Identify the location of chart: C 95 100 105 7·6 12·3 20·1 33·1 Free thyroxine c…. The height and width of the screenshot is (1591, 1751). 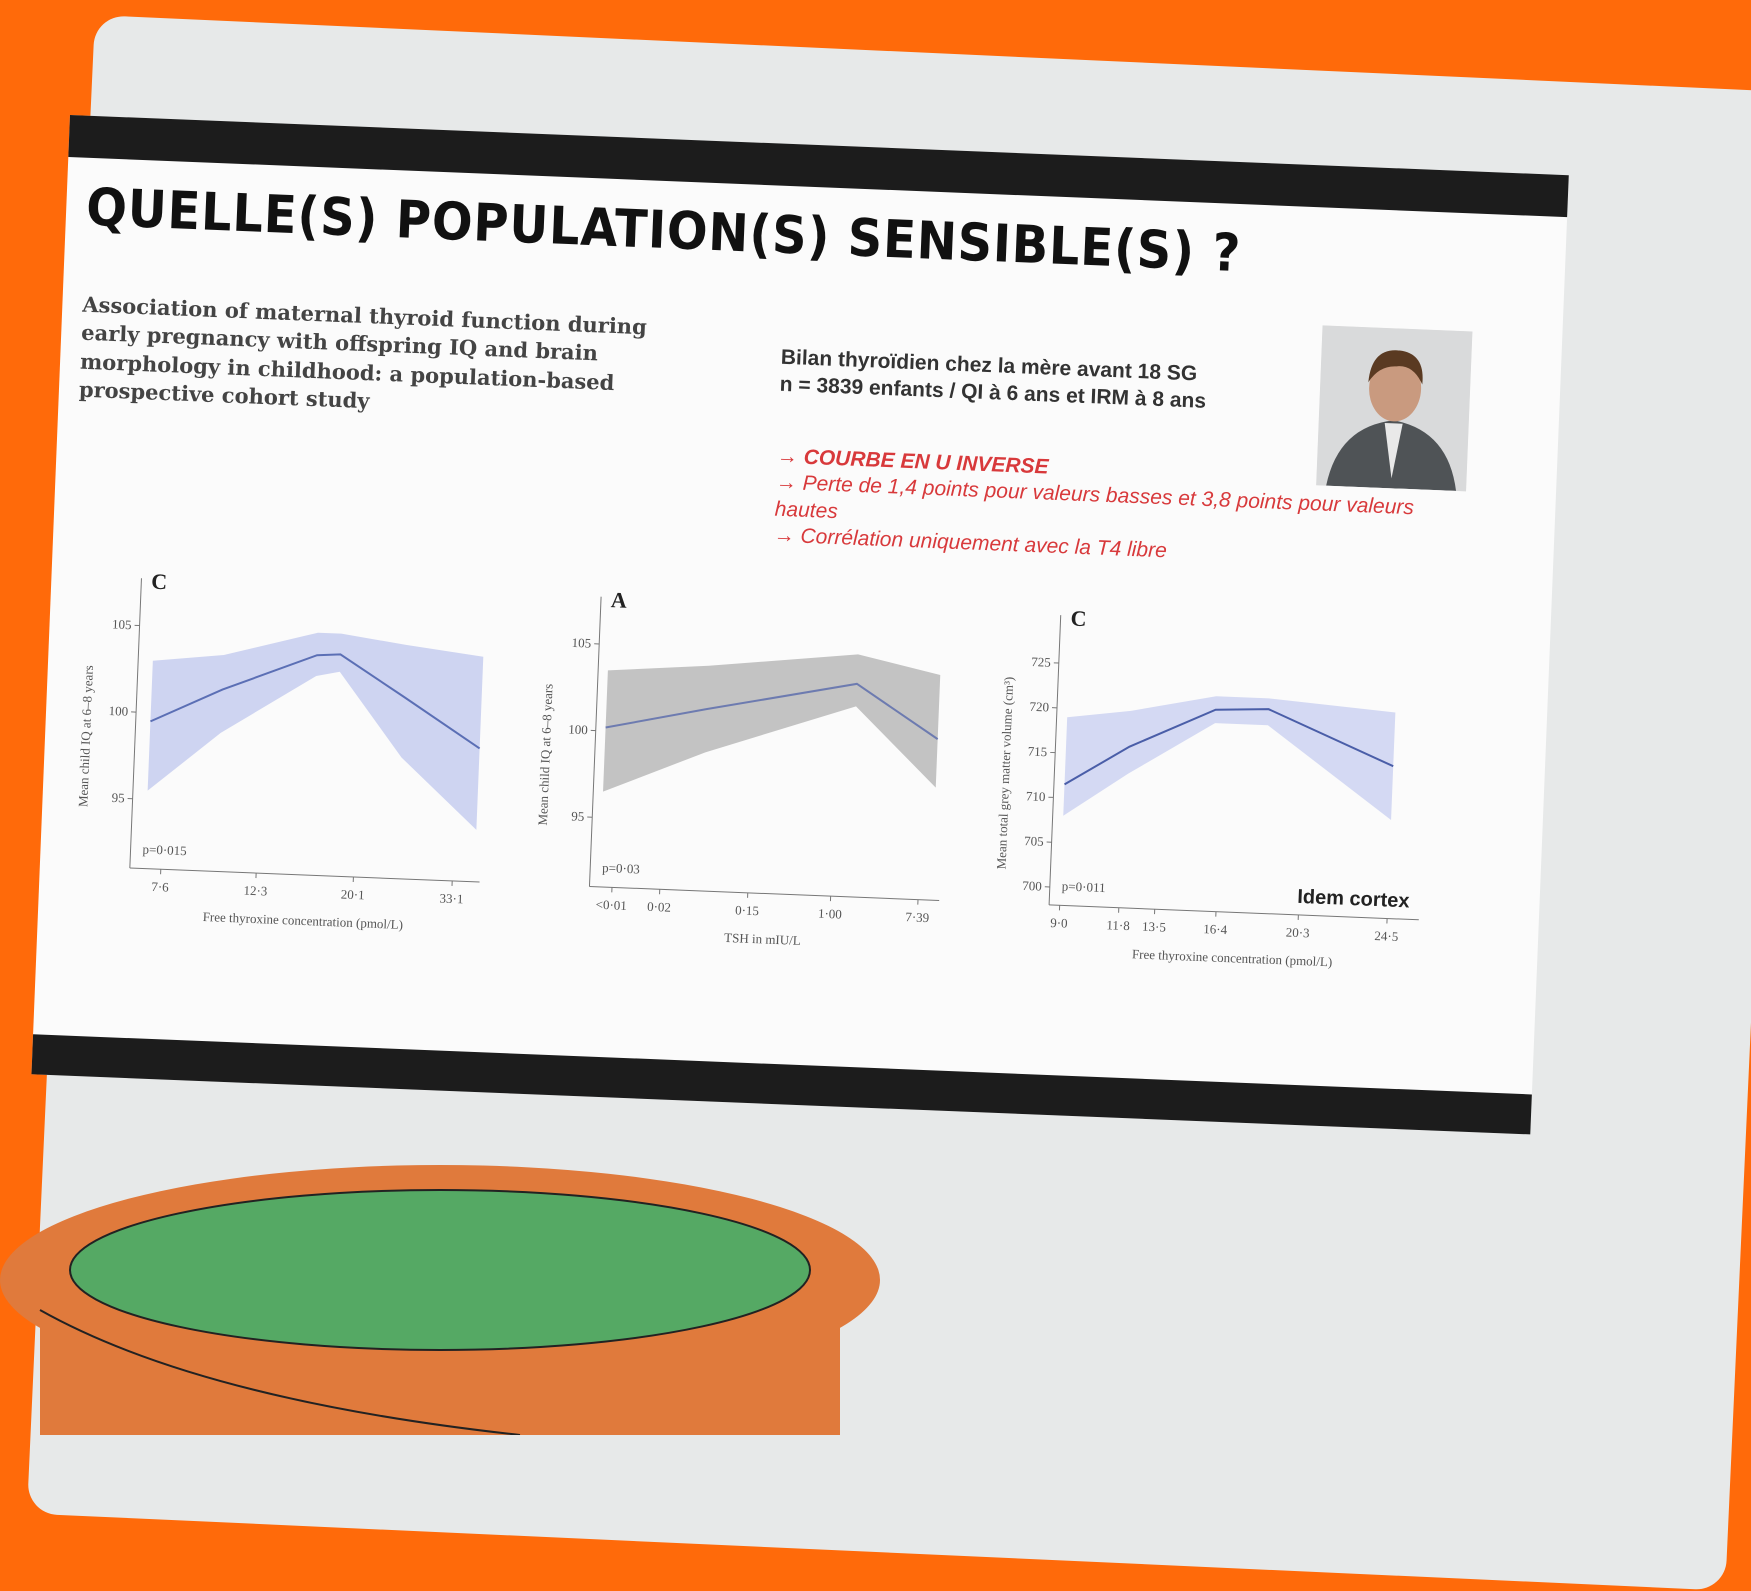
(279, 754).